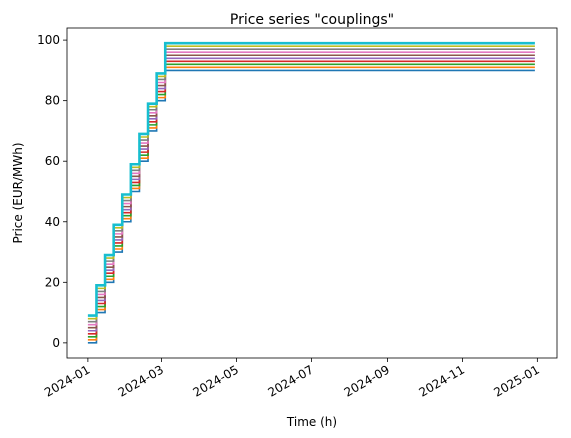  I want to click on x-tick-label: 2024-05, so click(216, 380).